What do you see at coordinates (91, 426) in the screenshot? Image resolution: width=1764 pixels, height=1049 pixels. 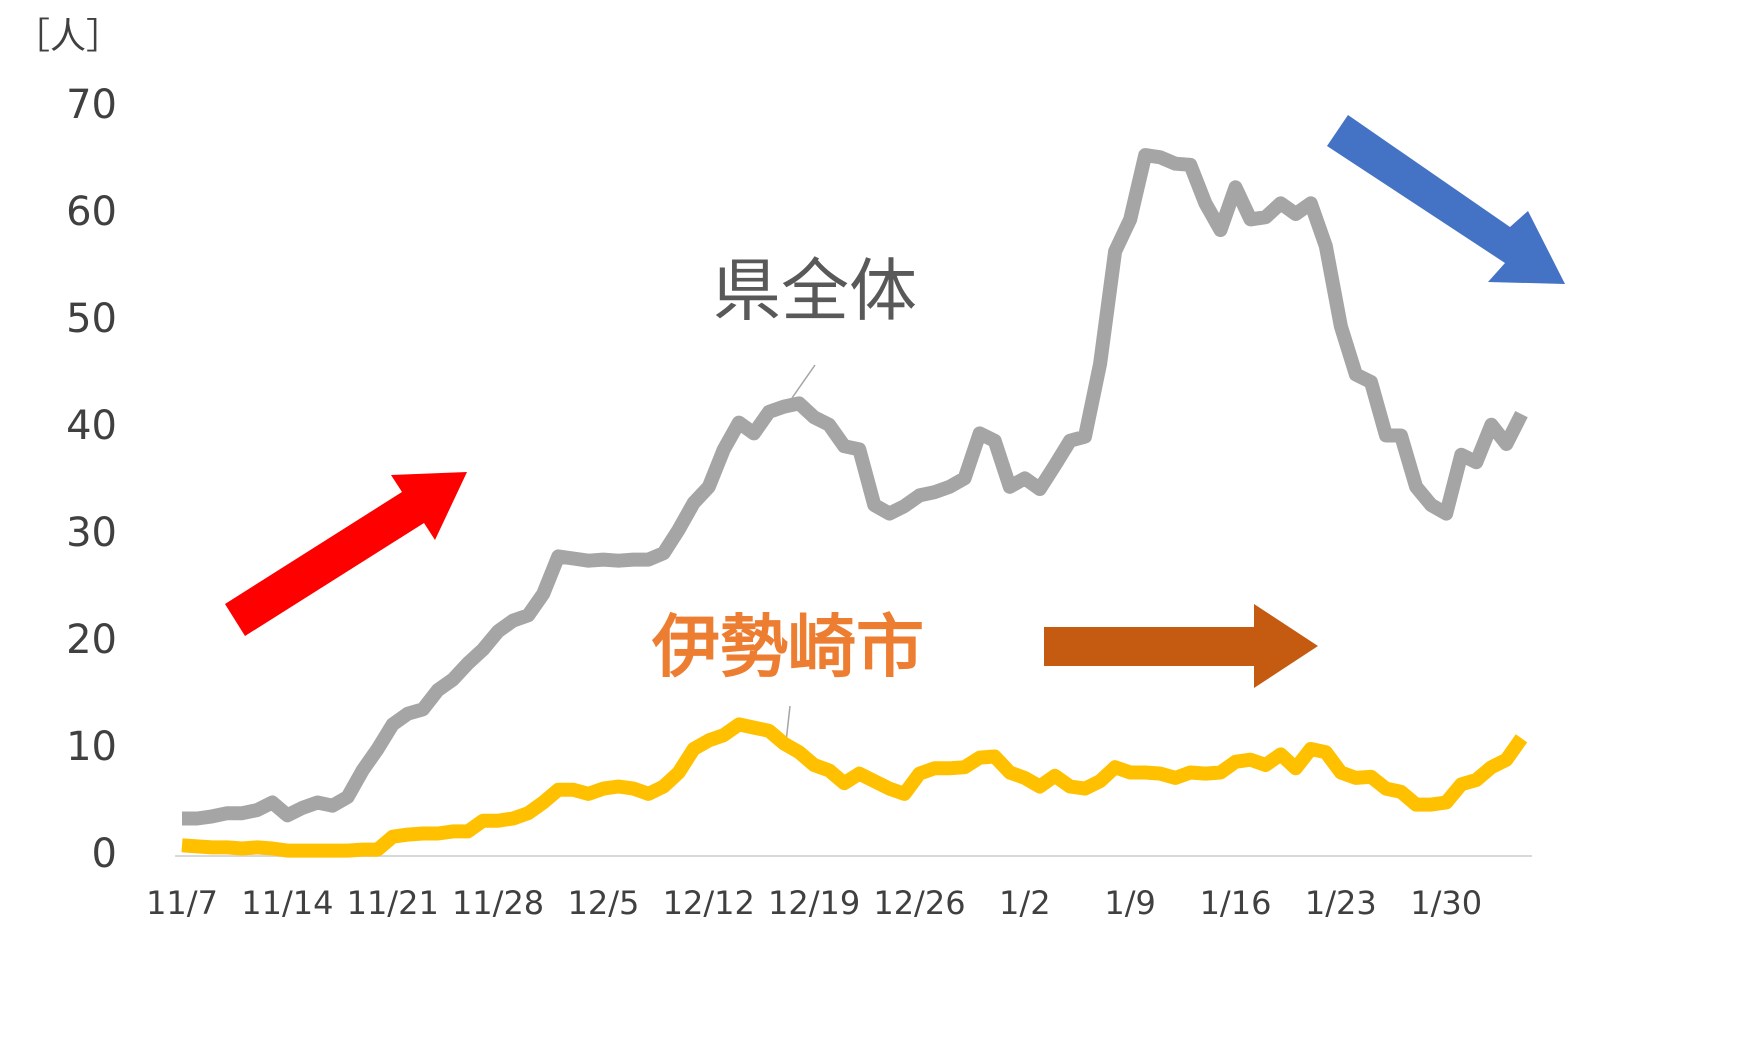 I see `y-tick-label: 40` at bounding box center [91, 426].